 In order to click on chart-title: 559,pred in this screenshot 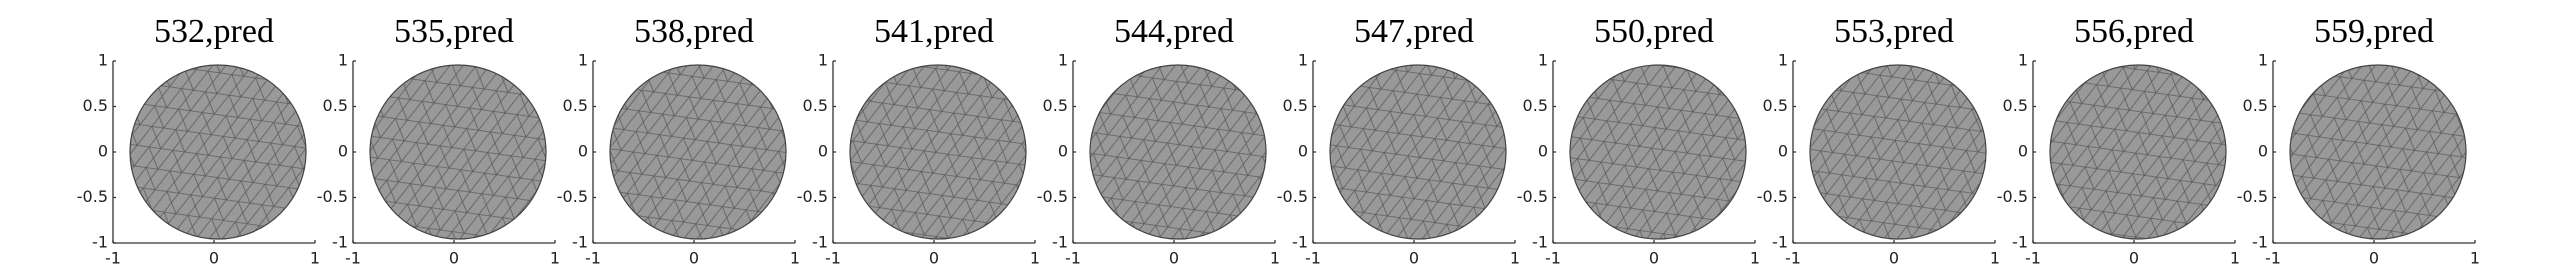, I will do `click(2374, 31)`.